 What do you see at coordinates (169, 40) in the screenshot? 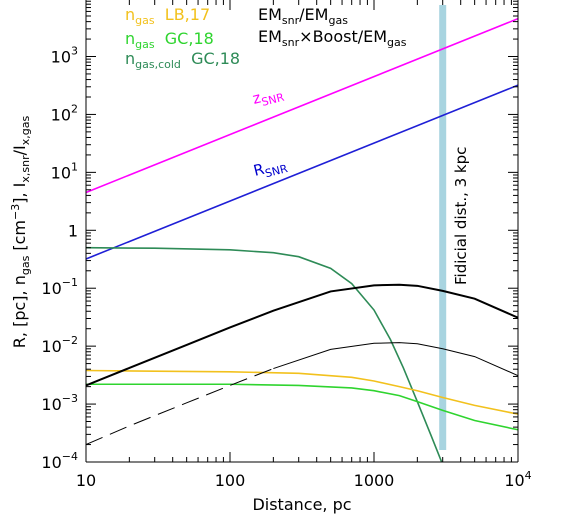
I see `legend-entry-ngas-gc18: ngas GC,18` at bounding box center [169, 40].